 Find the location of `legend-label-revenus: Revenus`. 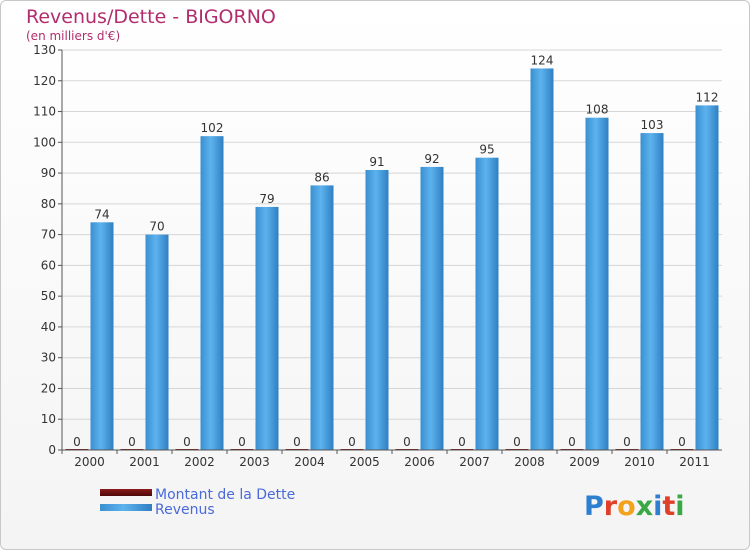

legend-label-revenus: Revenus is located at coordinates (185, 510).